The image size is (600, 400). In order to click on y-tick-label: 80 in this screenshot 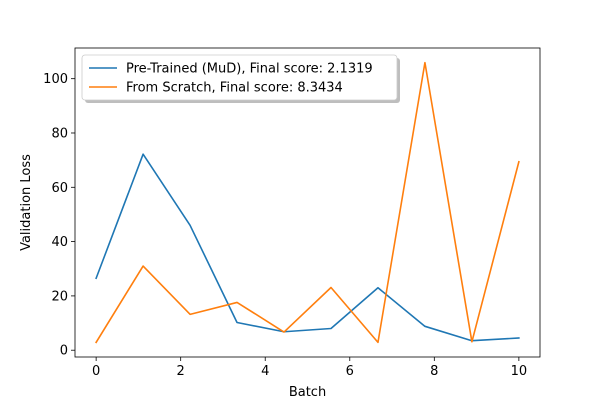, I will do `click(59, 133)`.